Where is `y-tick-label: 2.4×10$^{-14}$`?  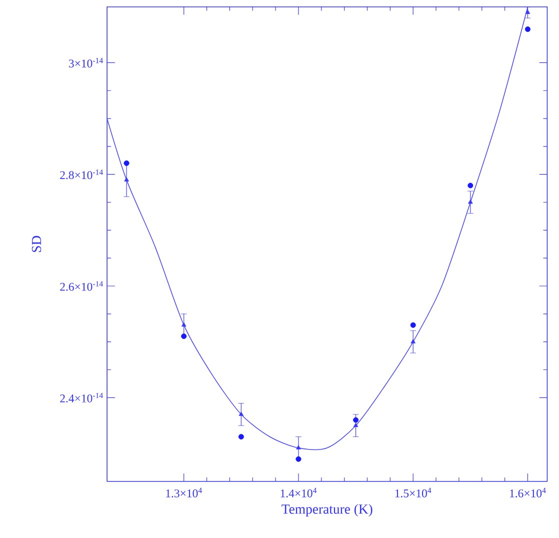 y-tick-label: 2.4×10$^{-14}$ is located at coordinates (81, 397).